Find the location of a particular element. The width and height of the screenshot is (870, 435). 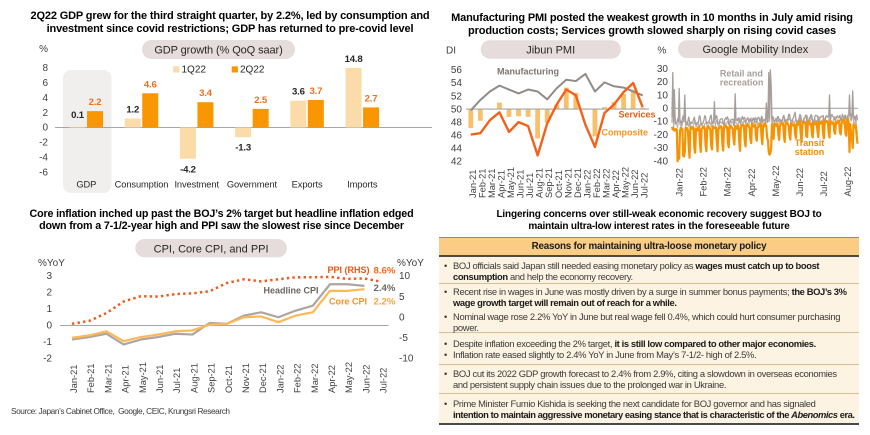

svg-text: 20 is located at coordinates (663, 82).